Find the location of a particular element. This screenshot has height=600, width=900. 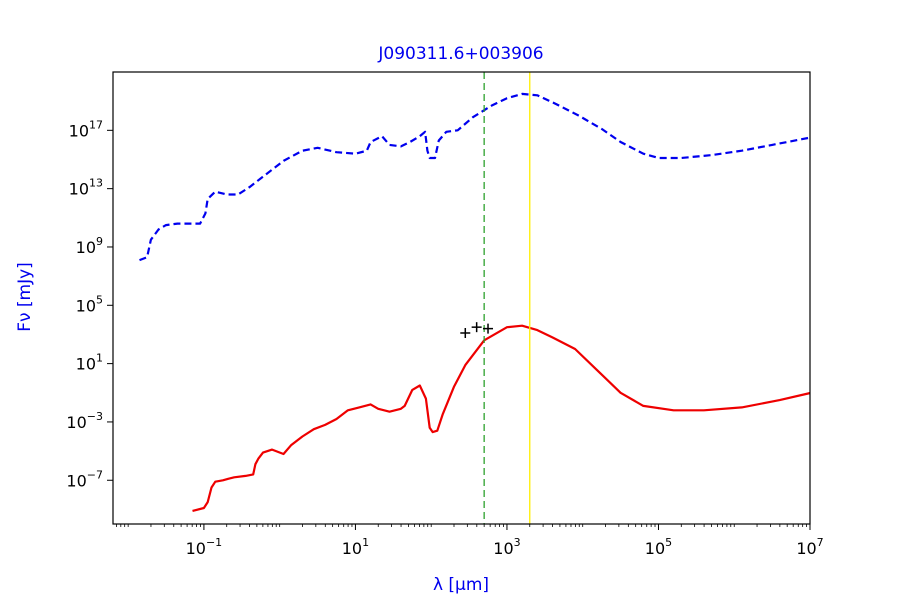

y-tick-label: 10⁻⁷ is located at coordinates (84, 479).